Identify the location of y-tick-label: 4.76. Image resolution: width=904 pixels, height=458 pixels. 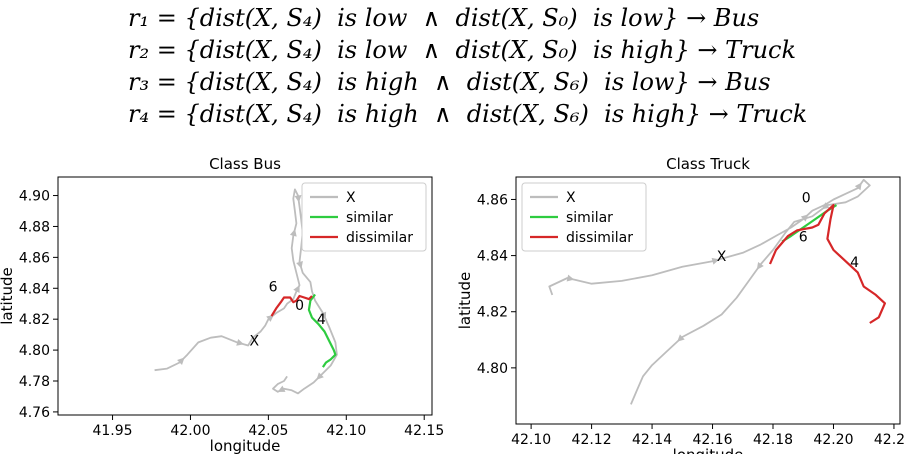
(34, 413).